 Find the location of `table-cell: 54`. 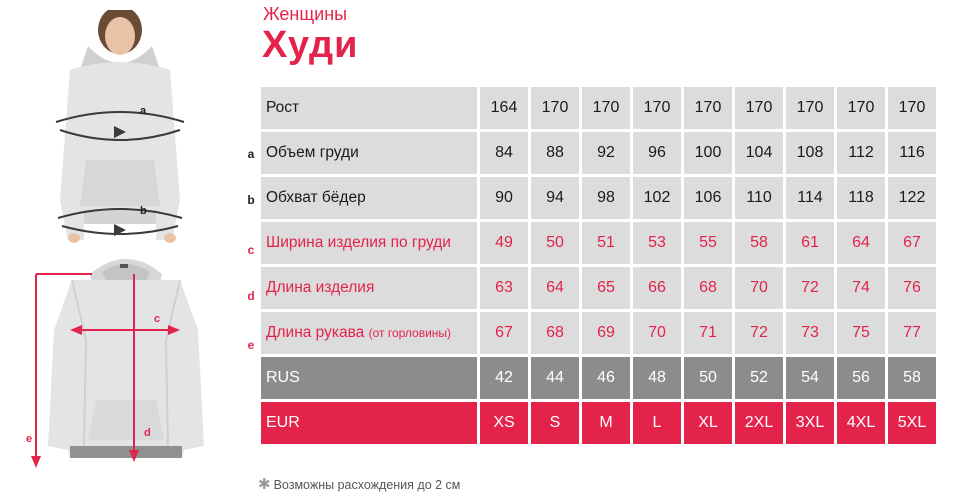

table-cell: 54 is located at coordinates (810, 378).